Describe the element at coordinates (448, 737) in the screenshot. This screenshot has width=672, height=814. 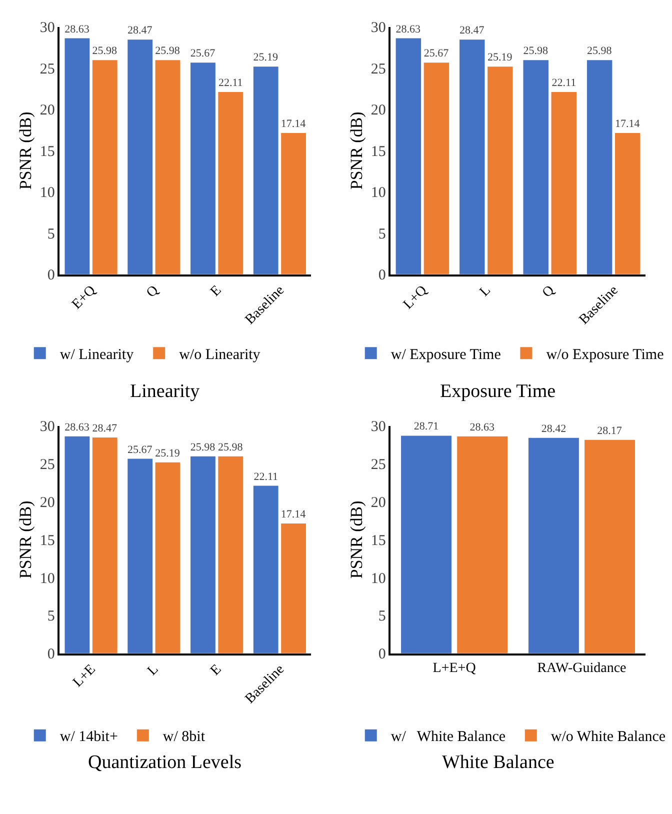
I see `legend-label: w/ White Balance` at that location.